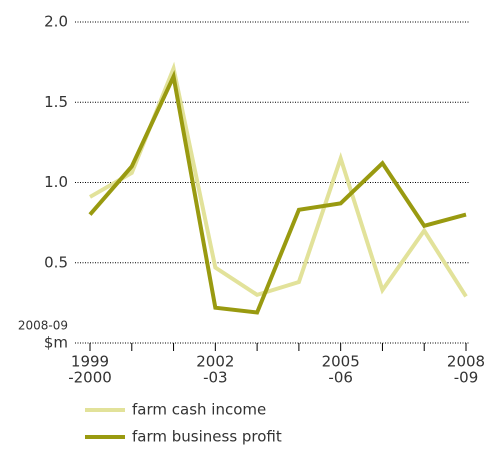  I want to click on x-tick-label: 2005, so click(341, 362).